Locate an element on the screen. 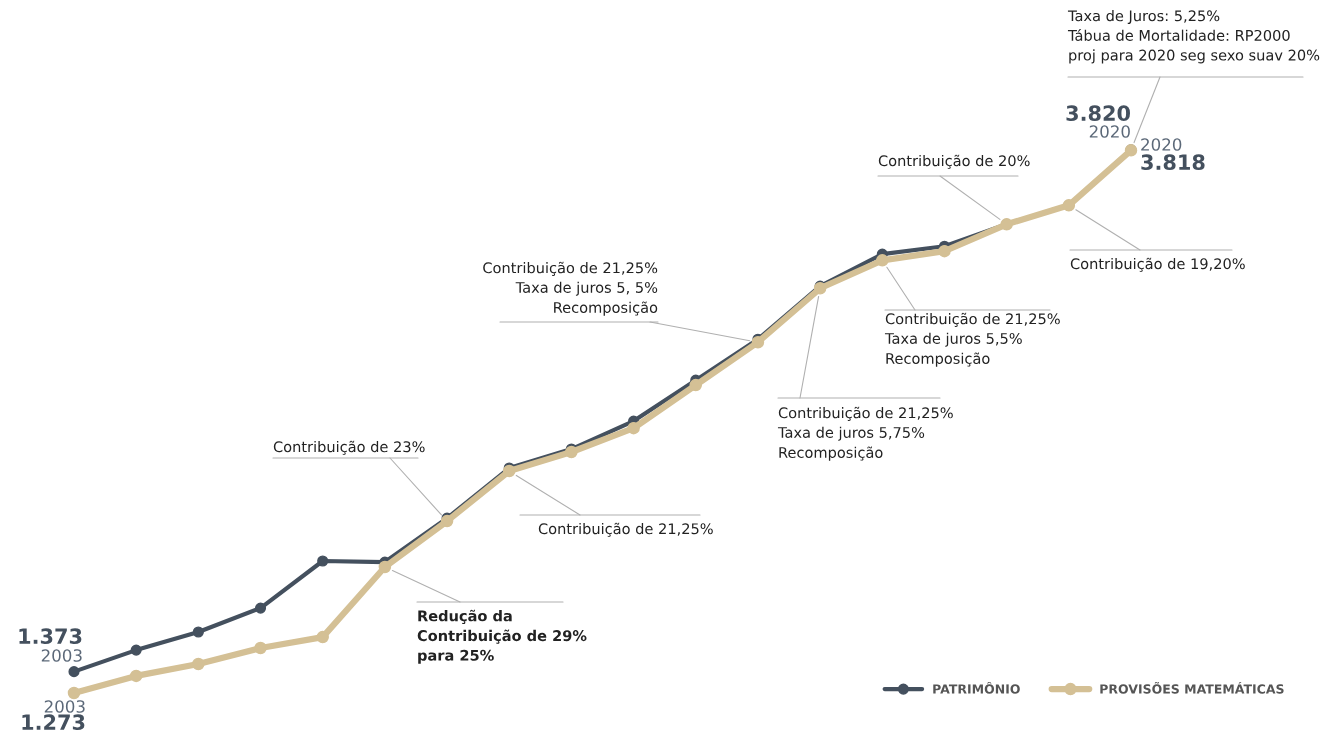 This screenshot has height=733, width=1329. annotation: Contribuição de 21,25% Taxa de juros 5,75% Recomposição is located at coordinates (865, 433).